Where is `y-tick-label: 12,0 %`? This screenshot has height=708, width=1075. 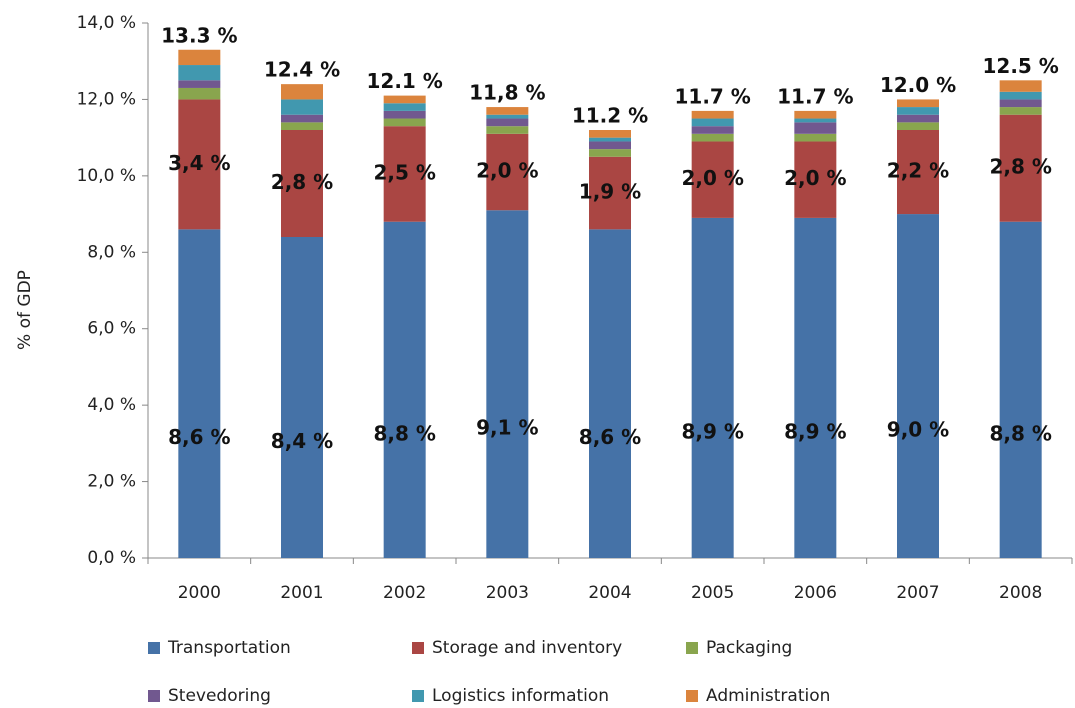 y-tick-label: 12,0 % is located at coordinates (106, 99).